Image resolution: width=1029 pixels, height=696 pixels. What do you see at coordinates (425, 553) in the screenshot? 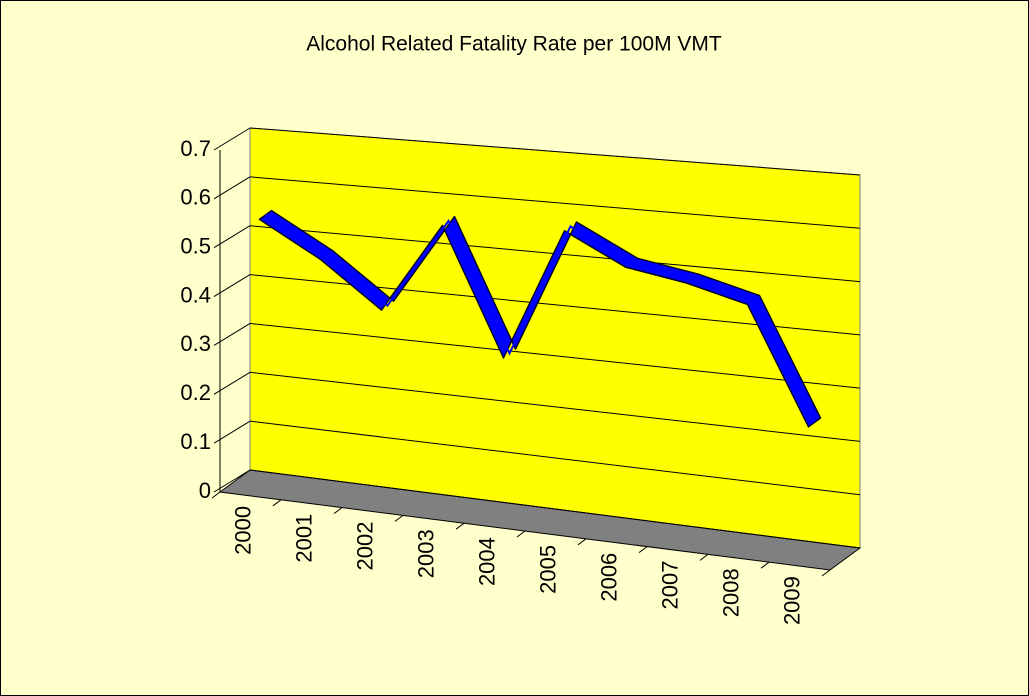
I see `x-tick-label: 2003` at bounding box center [425, 553].